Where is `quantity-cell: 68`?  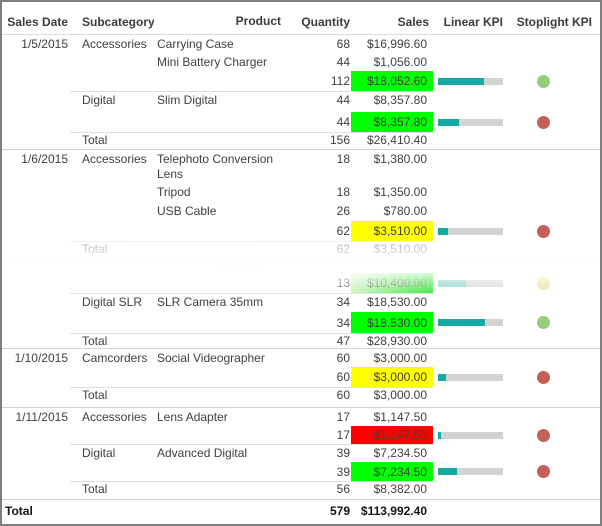 quantity-cell: 68 is located at coordinates (343, 44).